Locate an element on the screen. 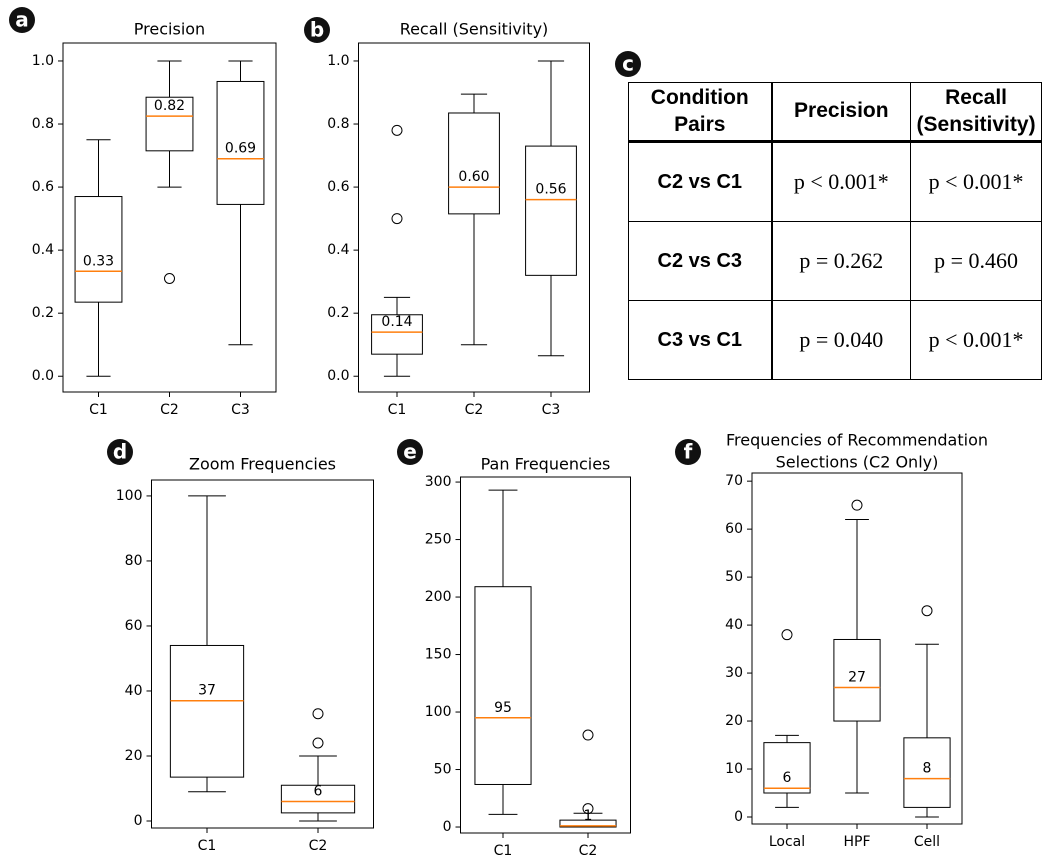 This screenshot has height=855, width=1042. header-cell: Condition Pairs is located at coordinates (700, 112).